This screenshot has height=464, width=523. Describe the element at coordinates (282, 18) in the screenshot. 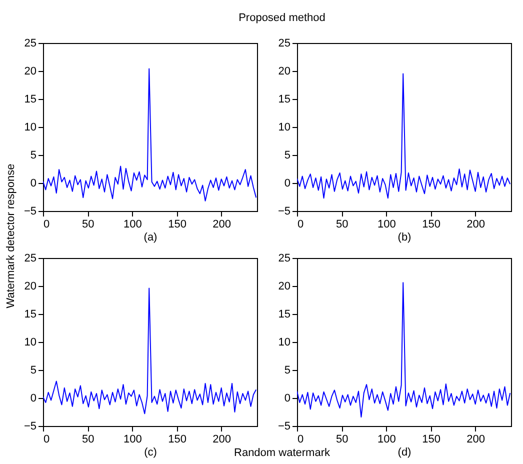

I see `text: Proposed method` at that location.